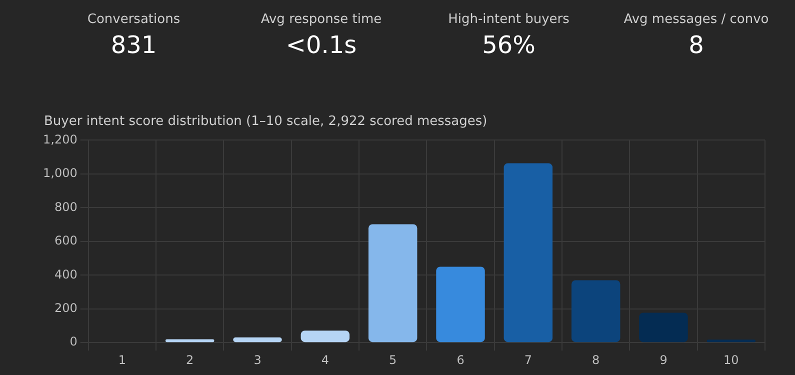  I want to click on y-tick-label: 1,200, so click(60, 139).